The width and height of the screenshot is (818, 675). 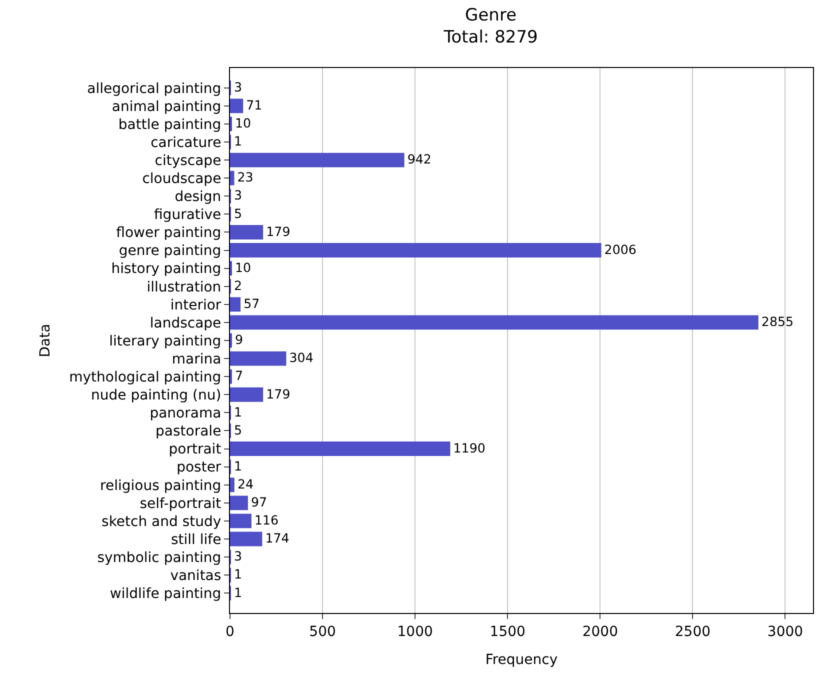 I want to click on y-tick-label: religious painting, so click(x=161, y=486).